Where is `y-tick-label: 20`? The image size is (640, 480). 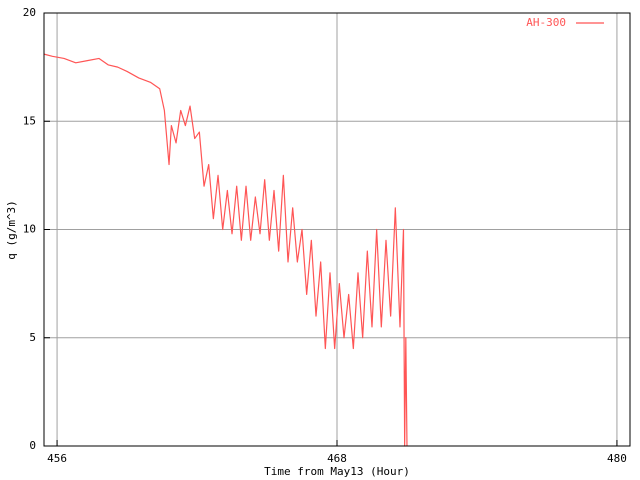 y-tick-label: 20 is located at coordinates (29, 12).